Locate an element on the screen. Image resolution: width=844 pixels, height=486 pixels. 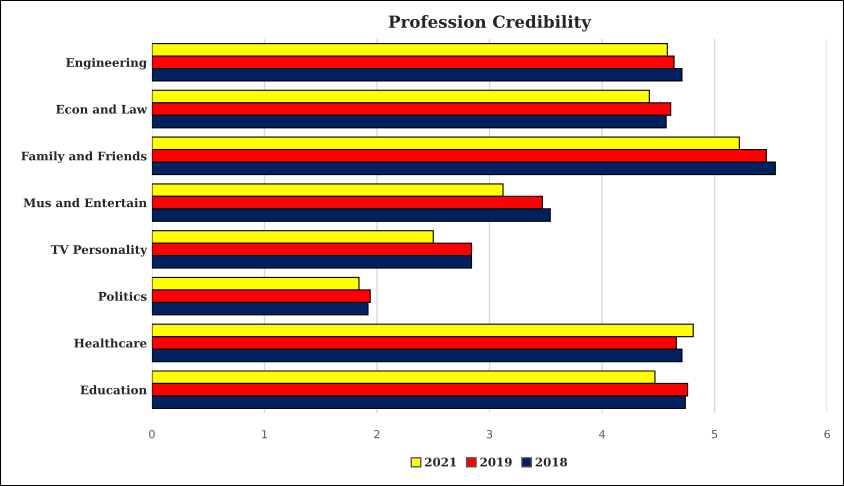
x-tick-label: 3 is located at coordinates (489, 434).